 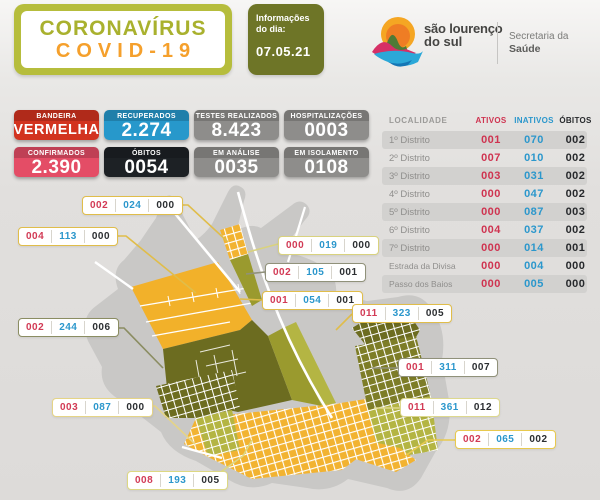 I want to click on stat-obitos: ÓBITOS 0054, so click(x=146, y=162).